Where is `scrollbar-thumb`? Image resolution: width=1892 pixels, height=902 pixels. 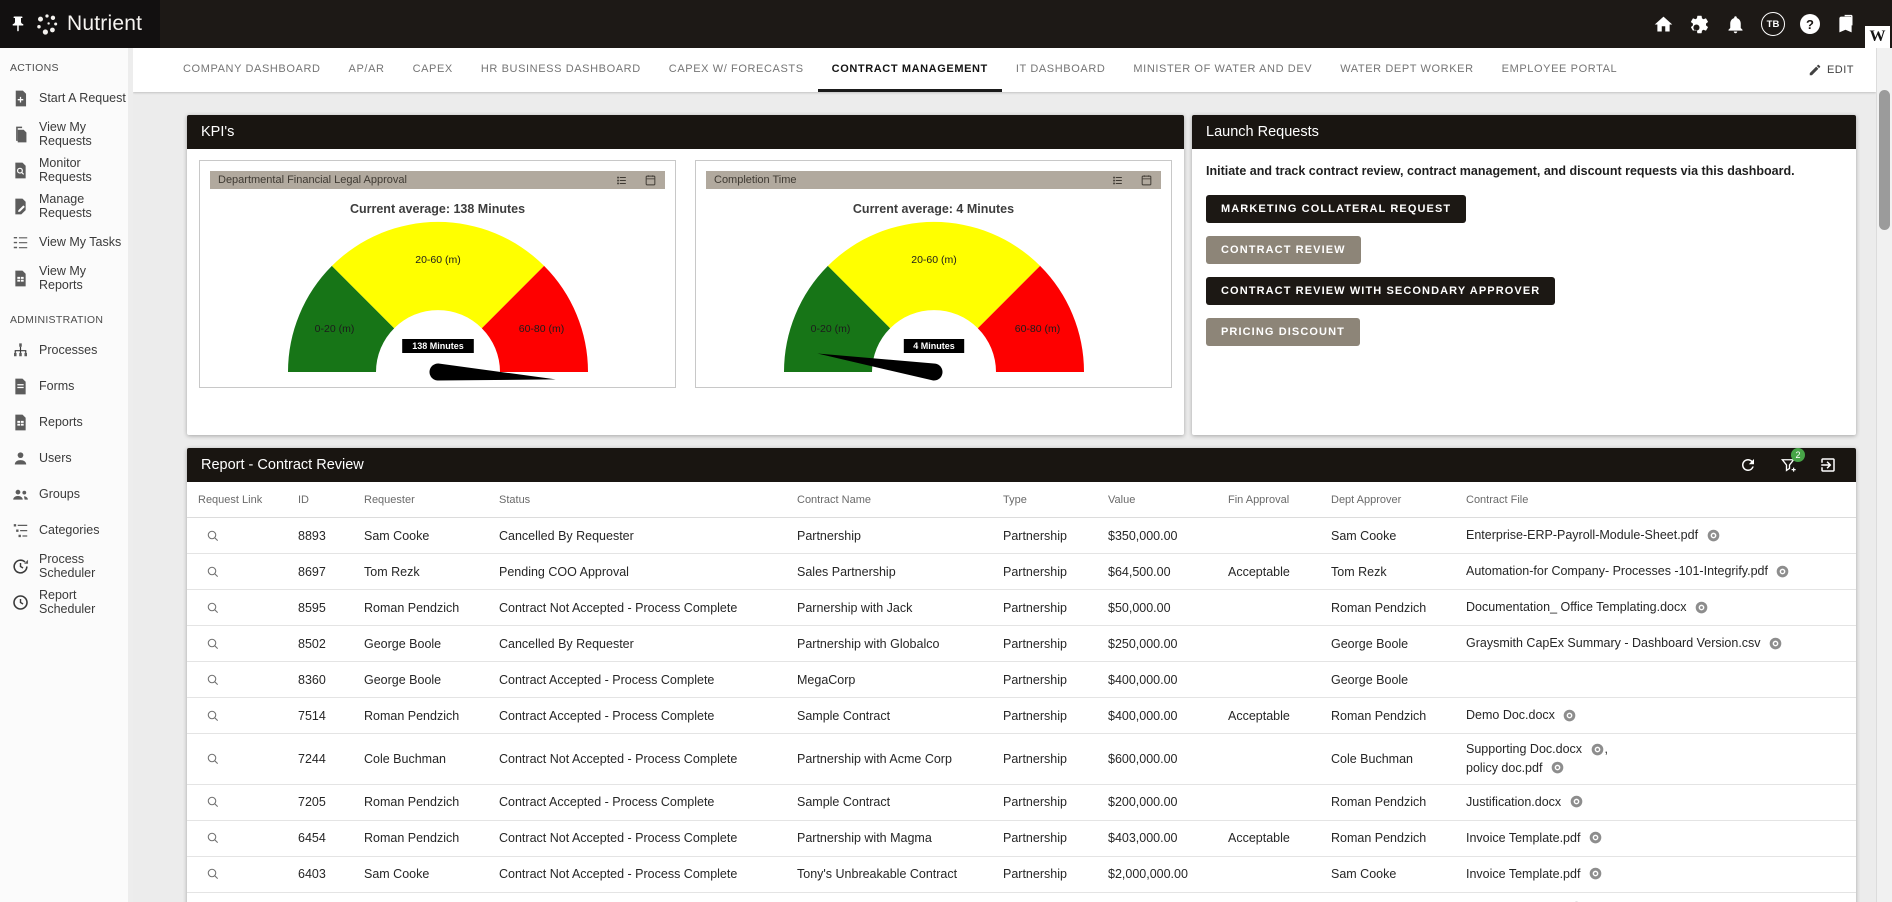 scrollbar-thumb is located at coordinates (1884, 160).